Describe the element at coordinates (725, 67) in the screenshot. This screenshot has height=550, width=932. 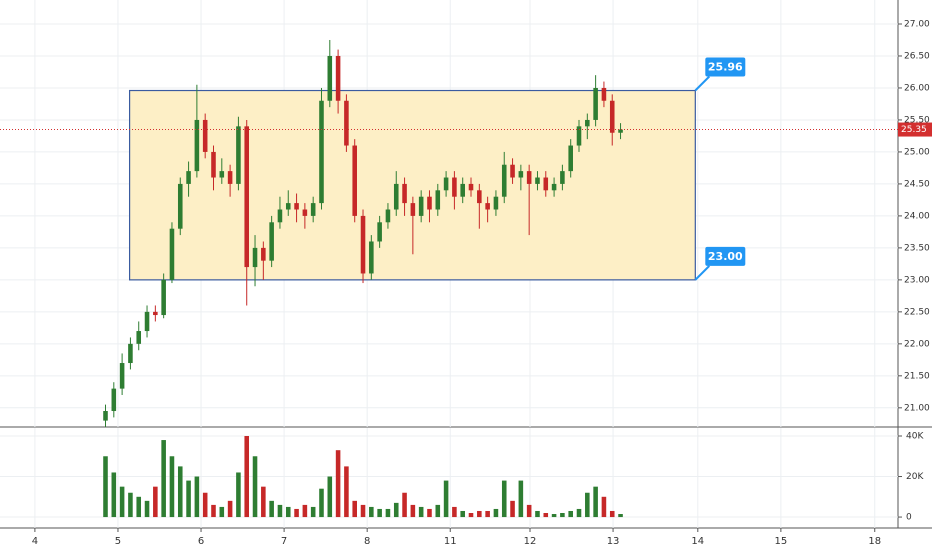
I see `price-label: 25.96` at that location.